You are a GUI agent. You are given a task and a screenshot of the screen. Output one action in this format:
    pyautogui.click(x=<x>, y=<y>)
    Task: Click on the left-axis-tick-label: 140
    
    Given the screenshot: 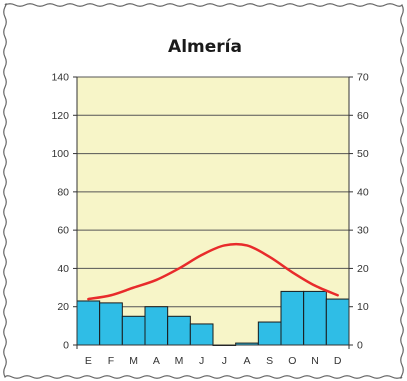 What is the action you would take?
    pyautogui.click(x=60, y=78)
    